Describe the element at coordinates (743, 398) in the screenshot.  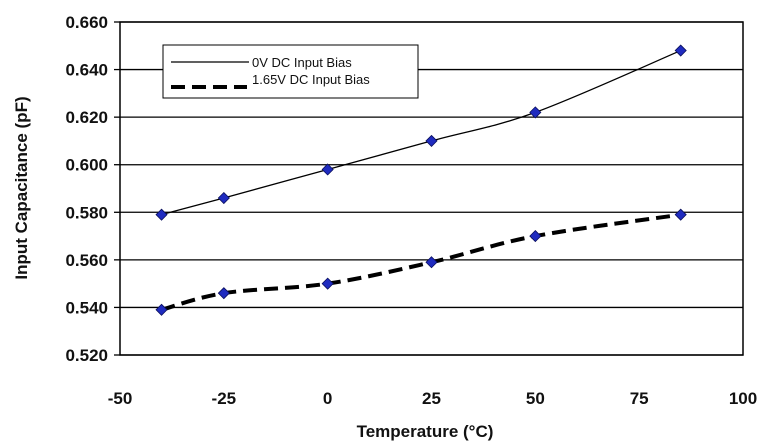
I see `x-tick-label: 100` at that location.